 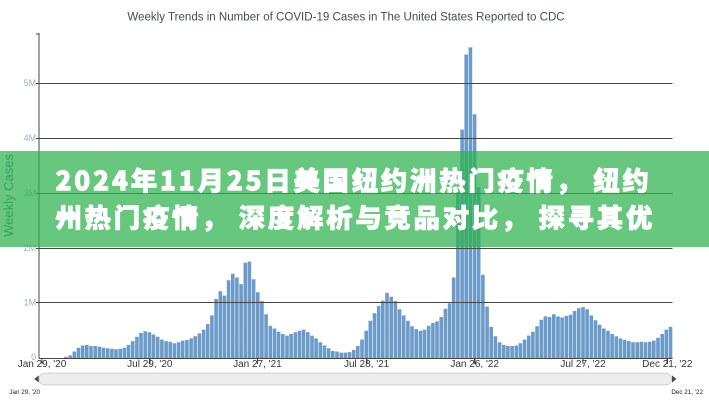 What do you see at coordinates (33, 357) in the screenshot?
I see `svg-text: 0` at bounding box center [33, 357].